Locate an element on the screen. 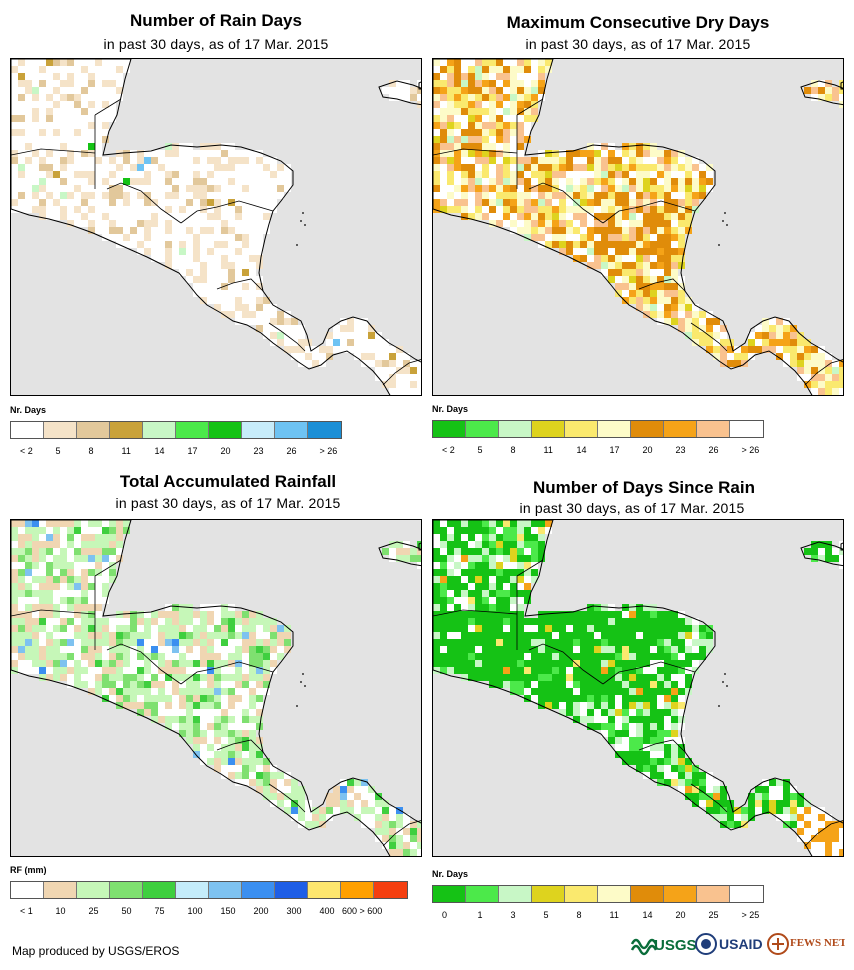 The width and height of the screenshot is (854, 970). country-border is located at coordinates (240, 285).